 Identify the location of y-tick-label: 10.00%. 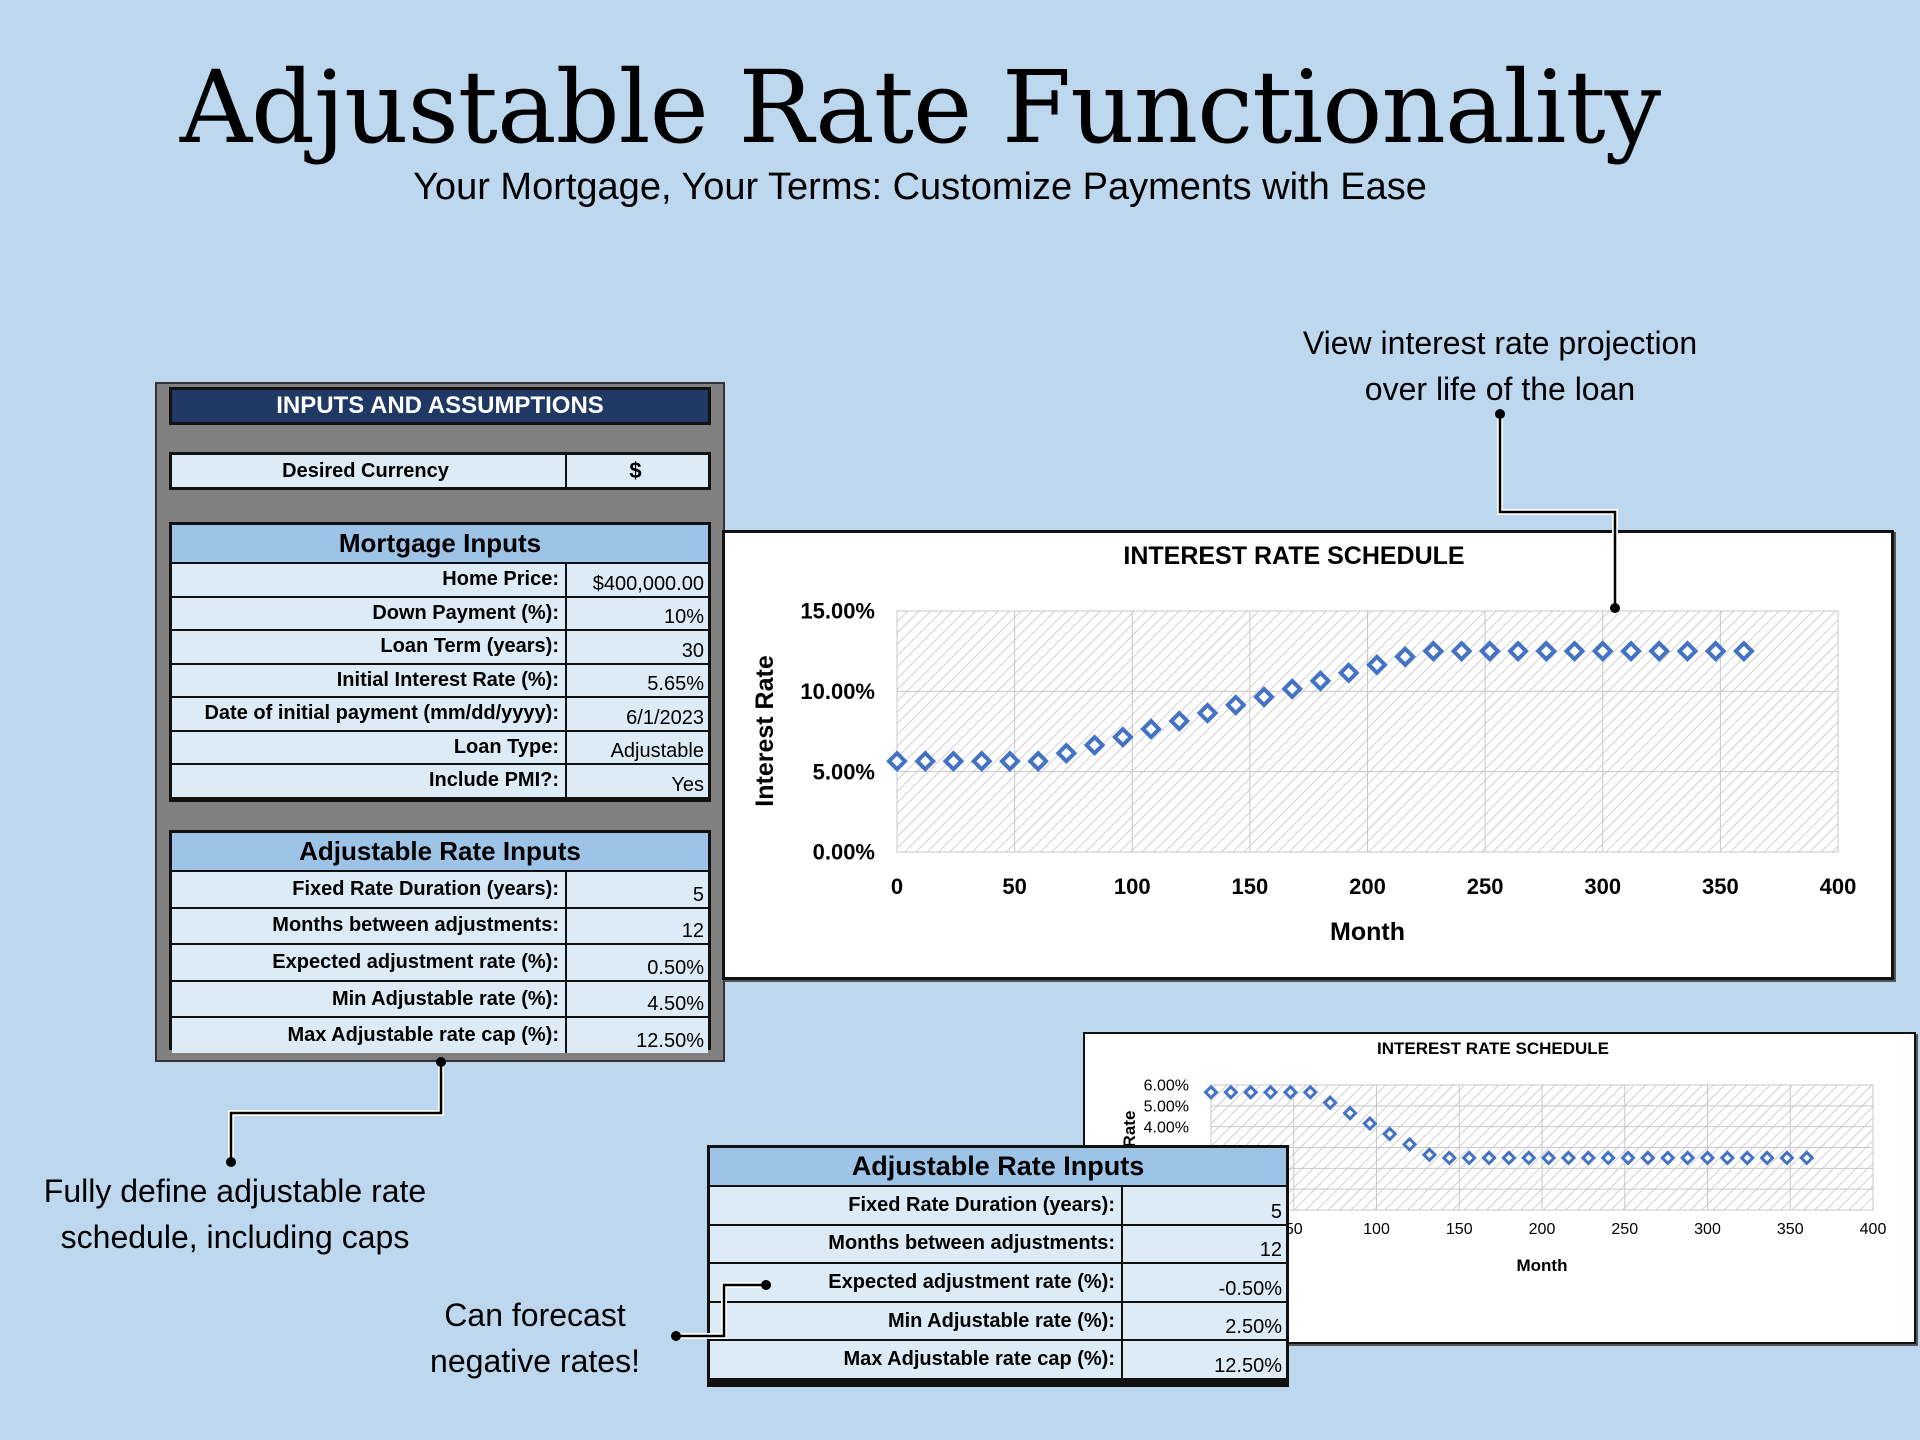
(837, 691).